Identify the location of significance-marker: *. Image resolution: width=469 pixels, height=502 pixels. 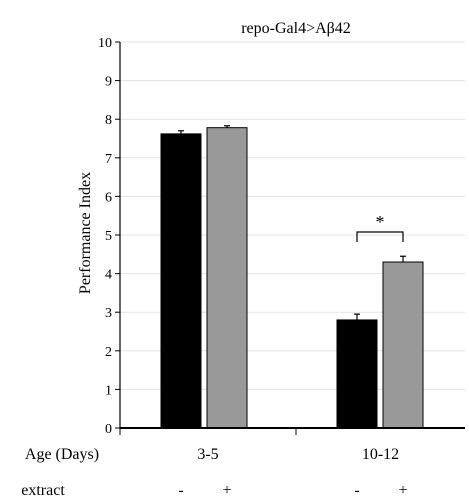
(380, 222).